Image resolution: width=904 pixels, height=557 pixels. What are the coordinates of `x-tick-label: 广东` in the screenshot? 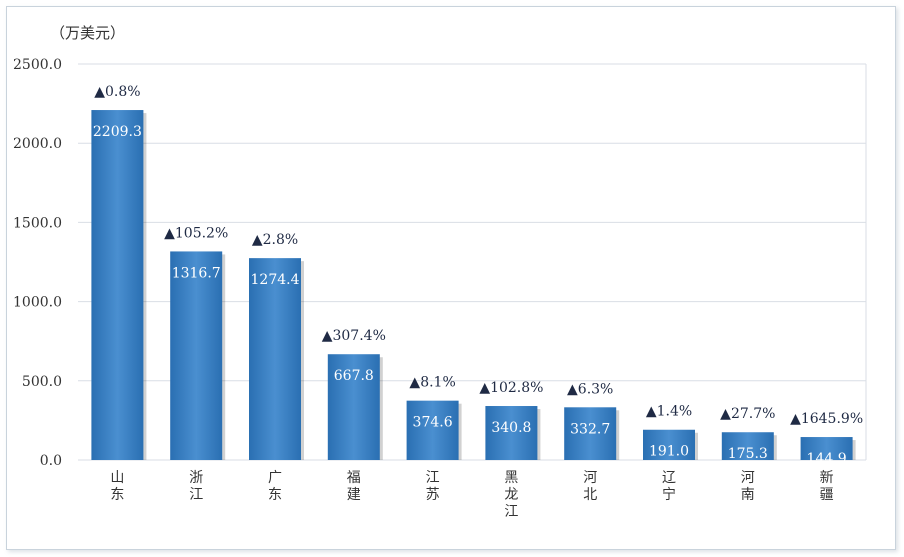 It's located at (275, 486).